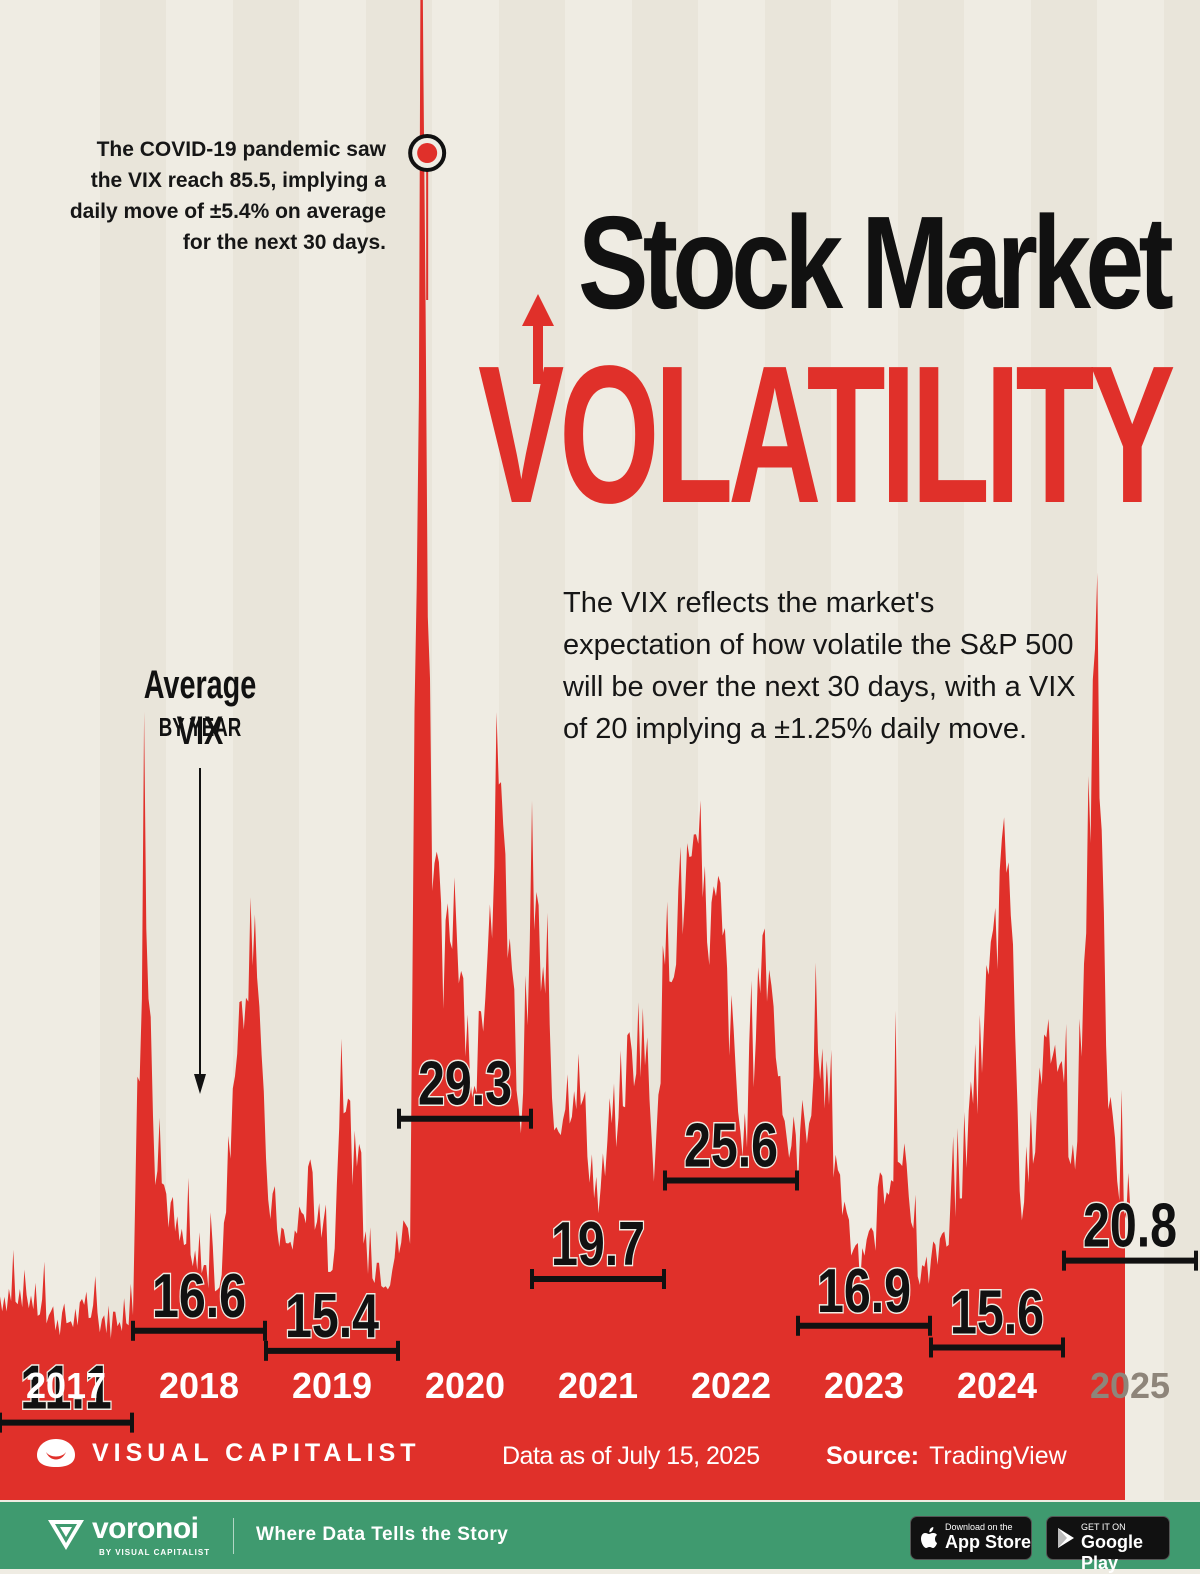 The height and width of the screenshot is (1574, 1200). Describe the element at coordinates (876, 262) in the screenshot. I see `title-line-1: Stock Market` at that location.